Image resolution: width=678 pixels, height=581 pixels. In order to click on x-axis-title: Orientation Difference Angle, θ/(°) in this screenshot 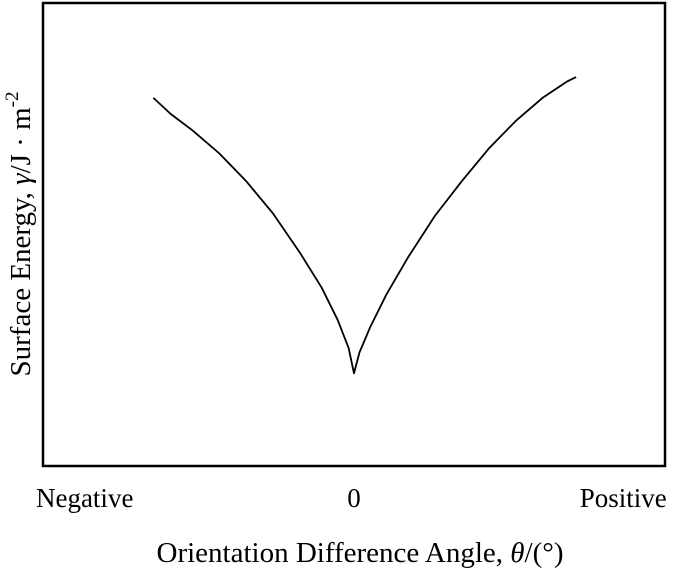, I will do `click(360, 553)`.